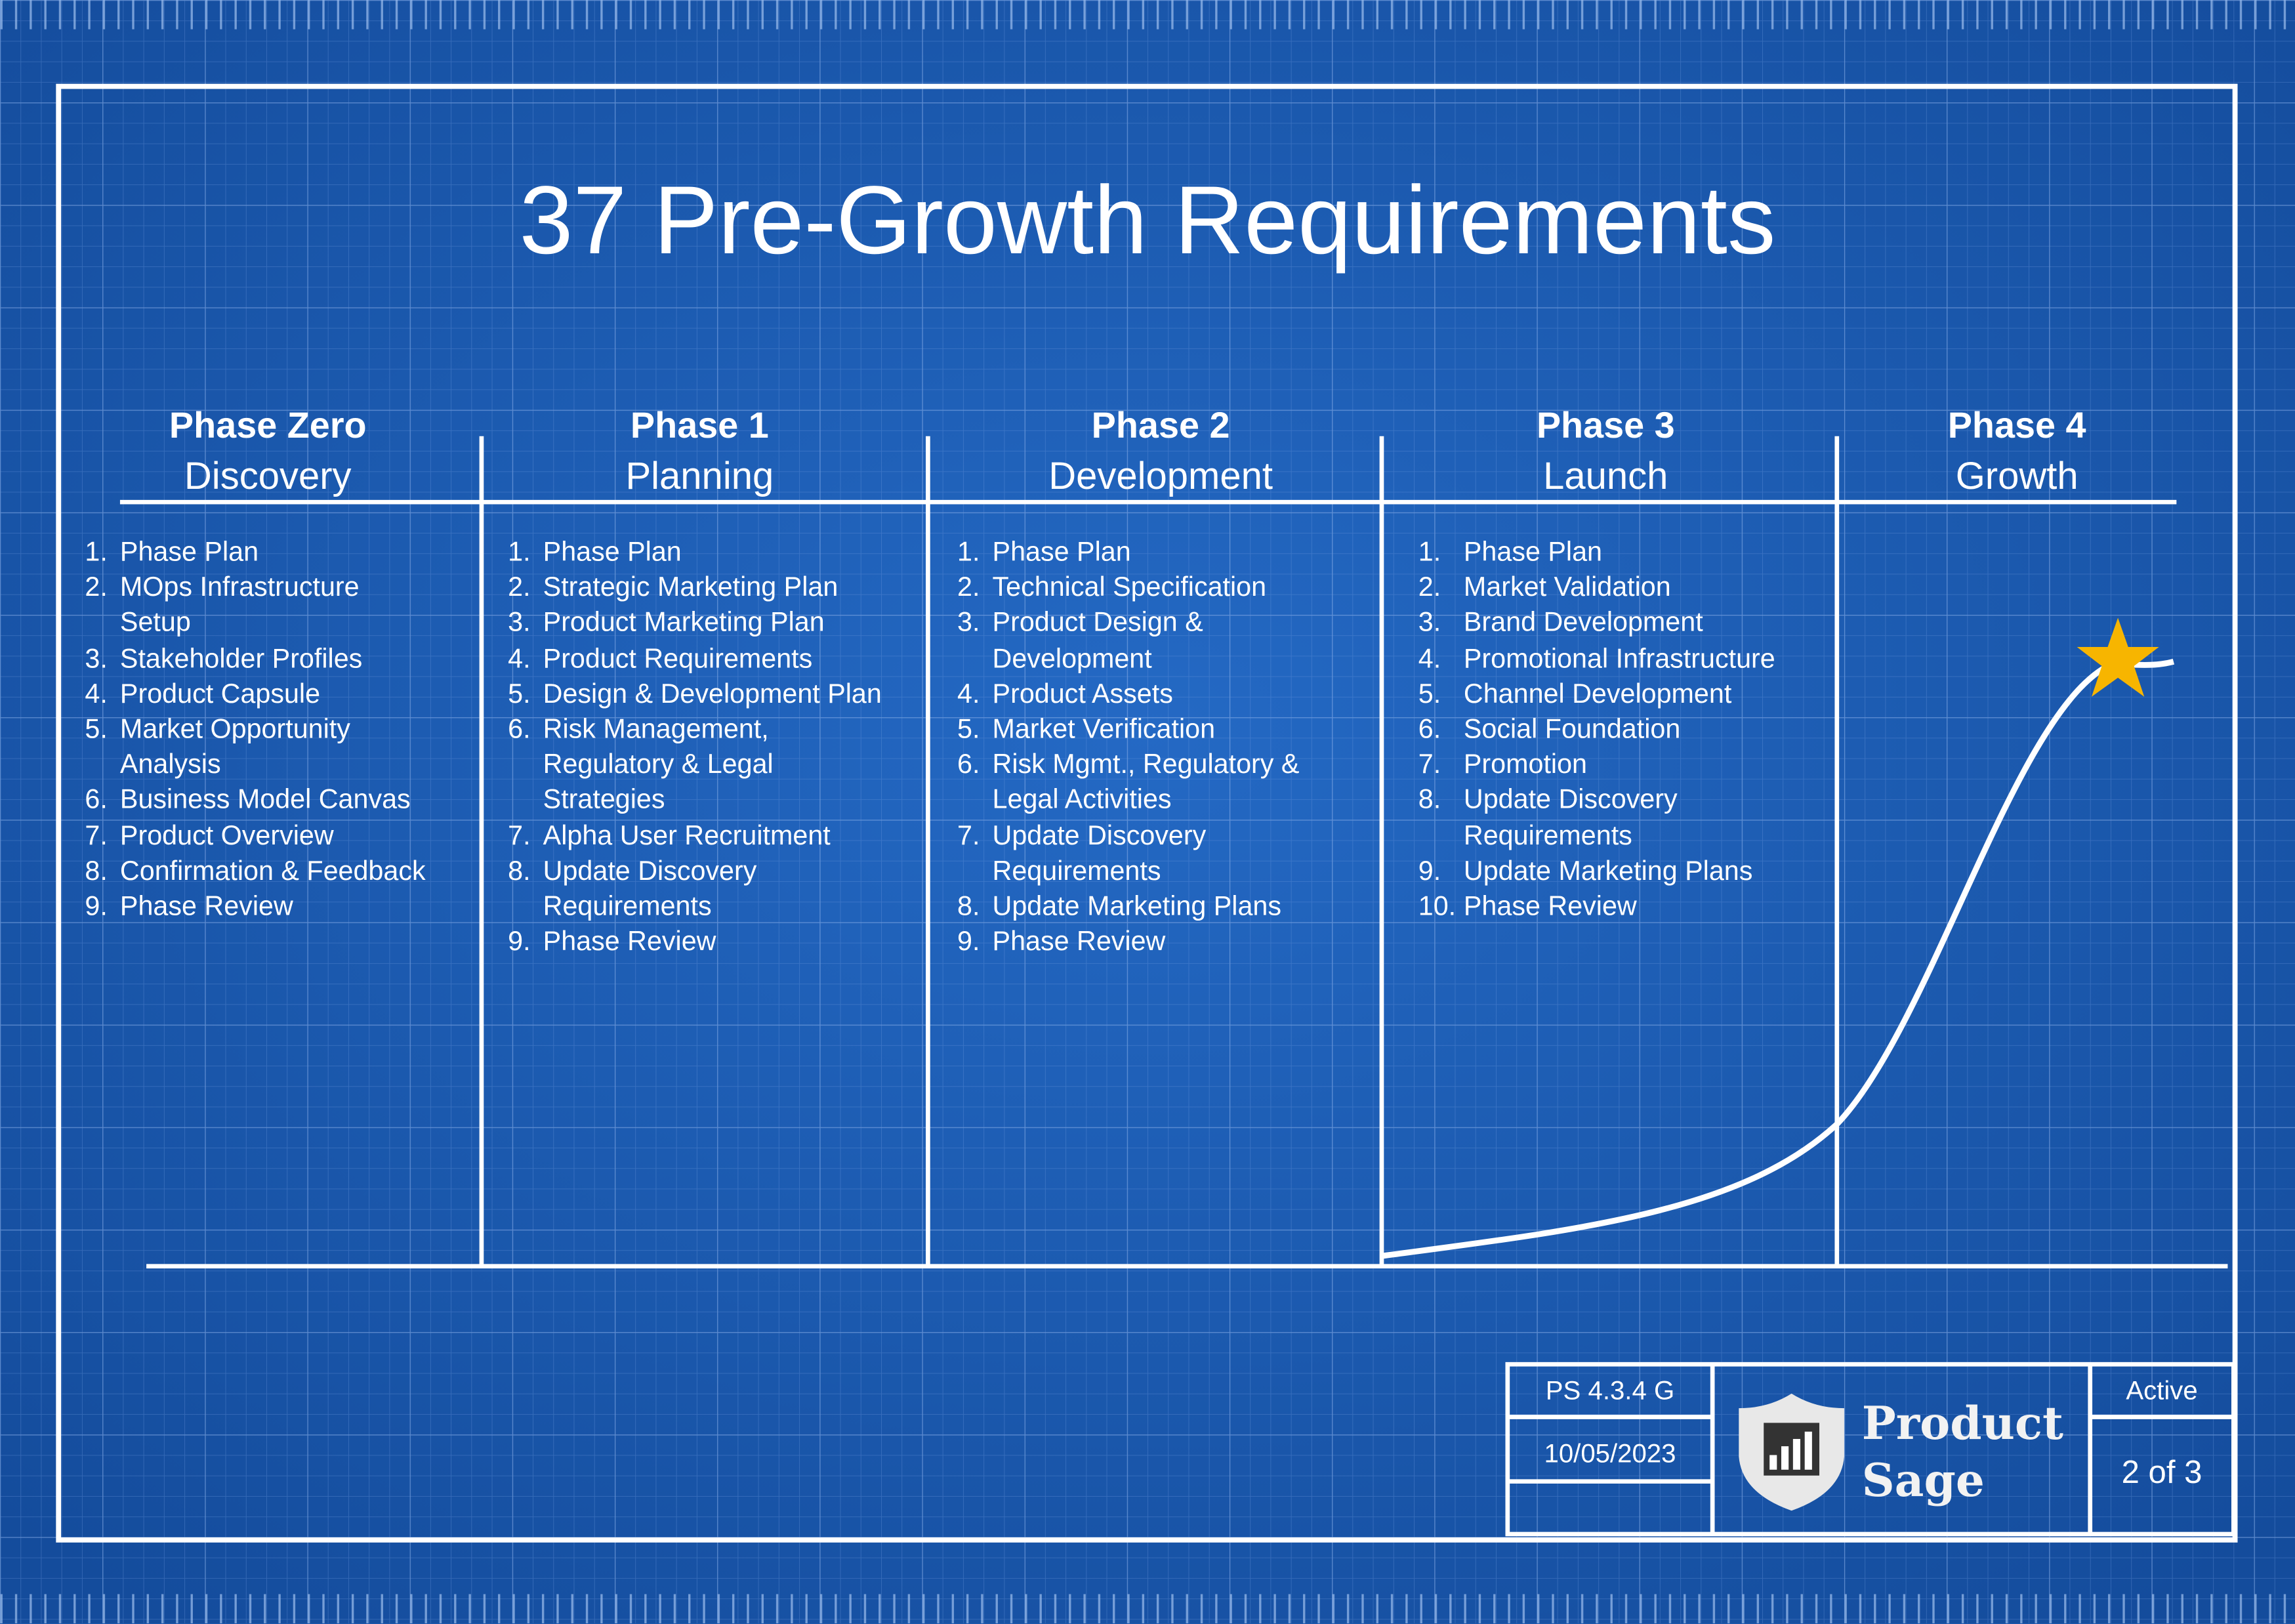  I want to click on item-text: Product Requirements, so click(678, 658).